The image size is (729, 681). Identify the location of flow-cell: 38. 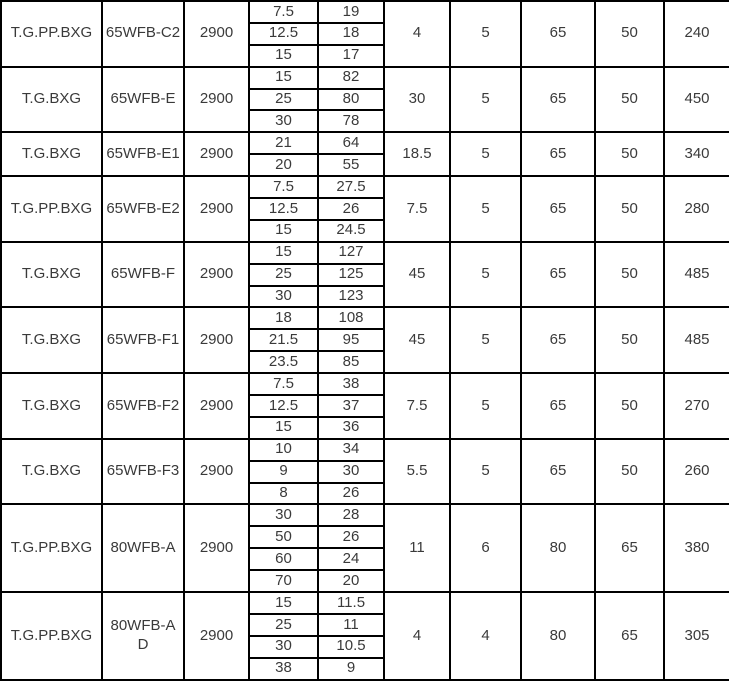
(283, 668).